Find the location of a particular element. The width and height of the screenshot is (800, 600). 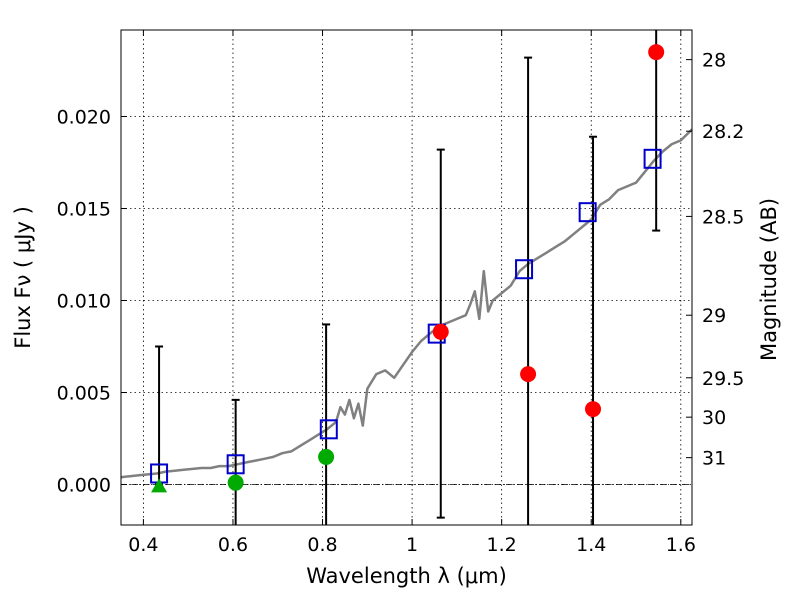

x-tick-label: 1.4 is located at coordinates (591, 545).